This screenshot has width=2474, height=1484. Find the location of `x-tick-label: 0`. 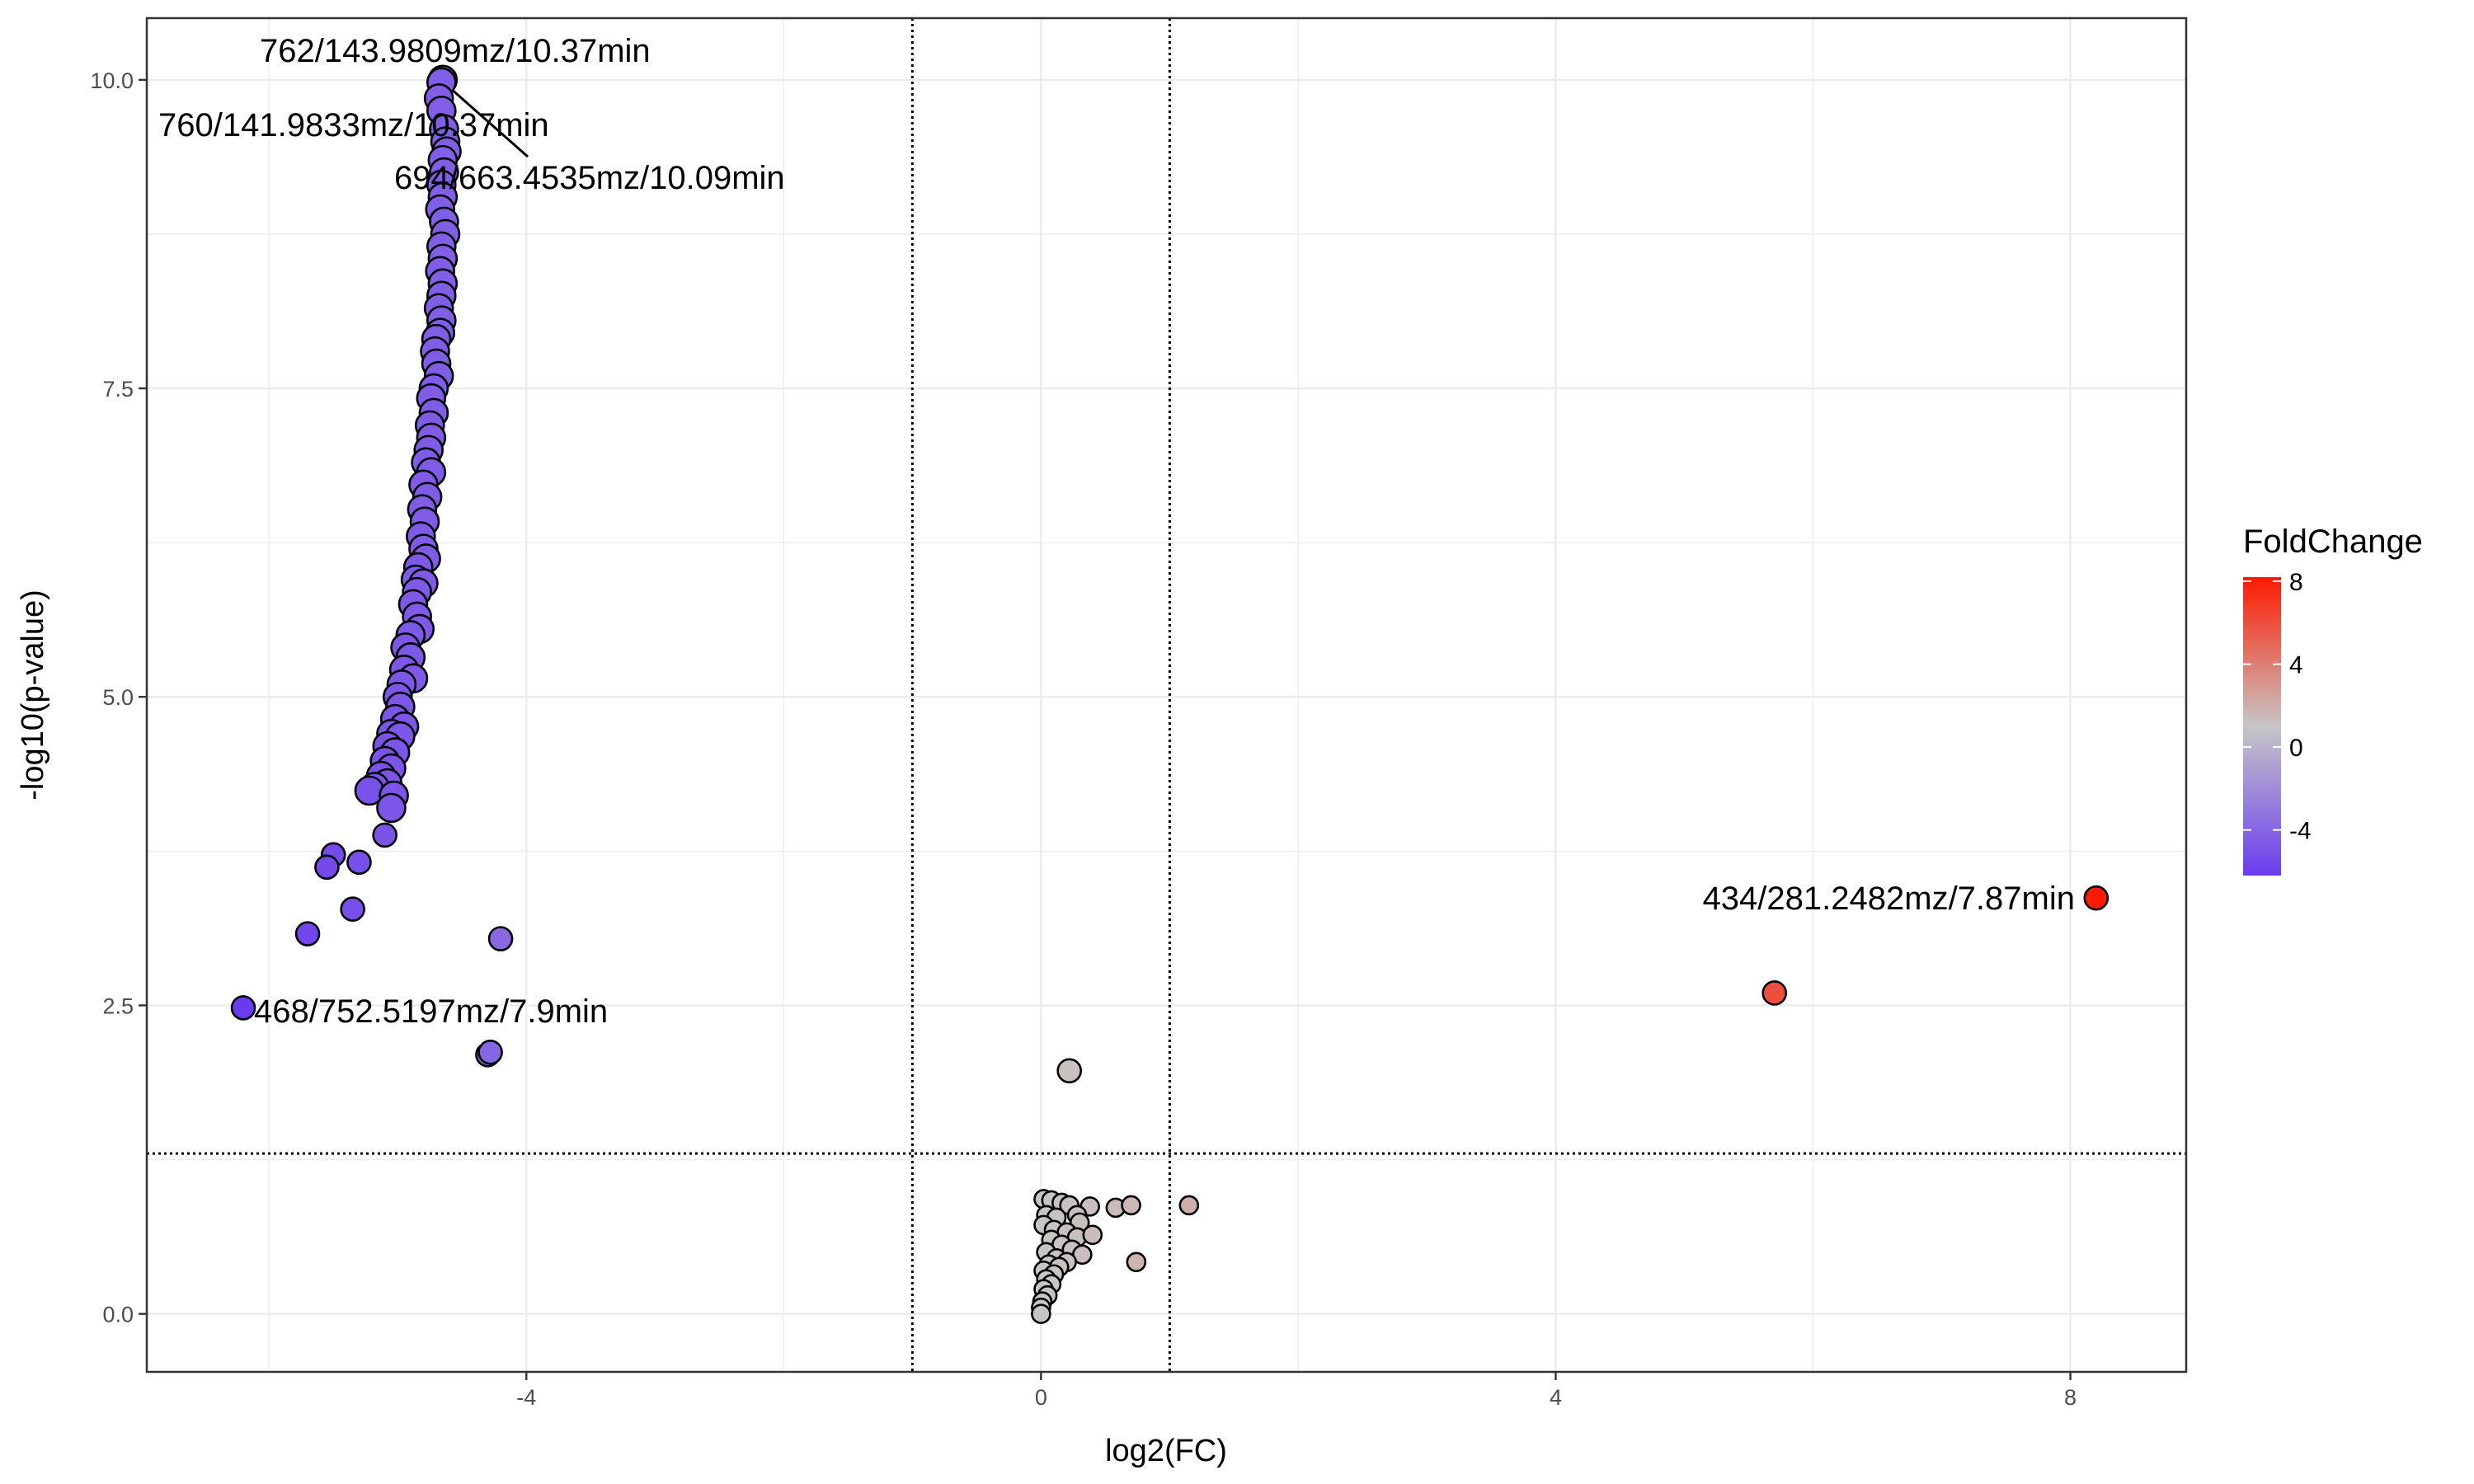

x-tick-label: 0 is located at coordinates (1041, 1397).